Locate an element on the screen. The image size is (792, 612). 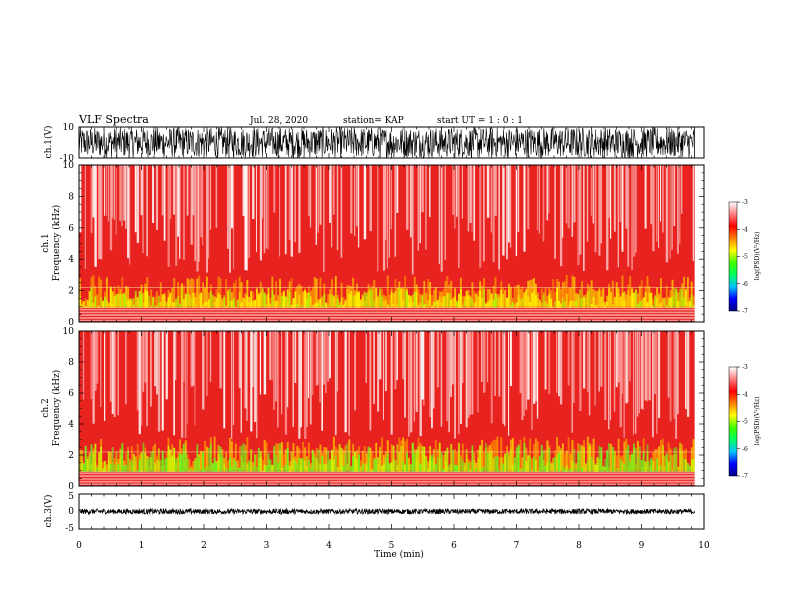
time-tick-label: 6 is located at coordinates (454, 546).